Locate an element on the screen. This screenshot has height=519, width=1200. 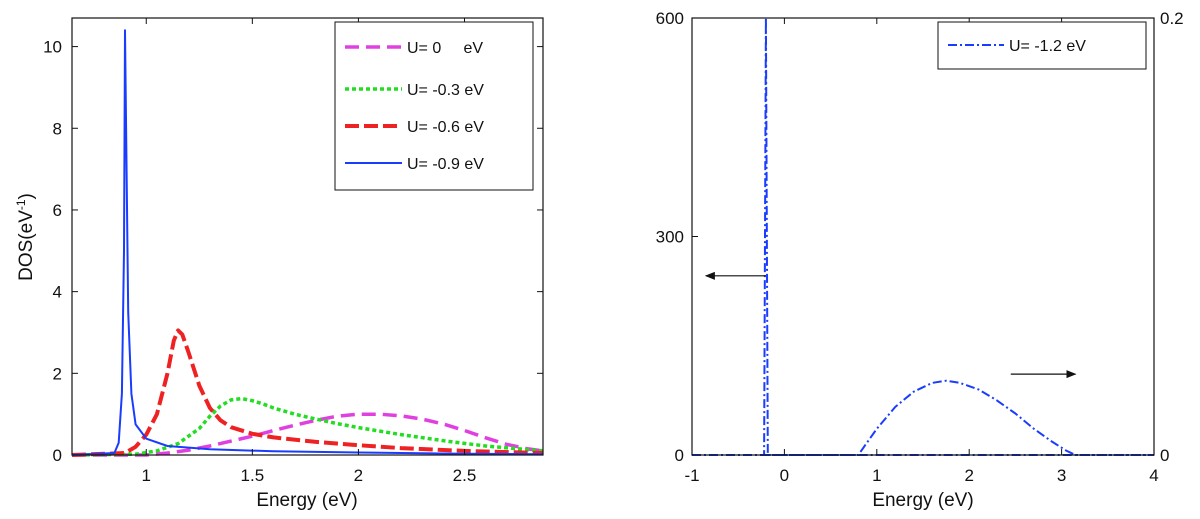
right-y-left-tick-label: 300 is located at coordinates (670, 237).